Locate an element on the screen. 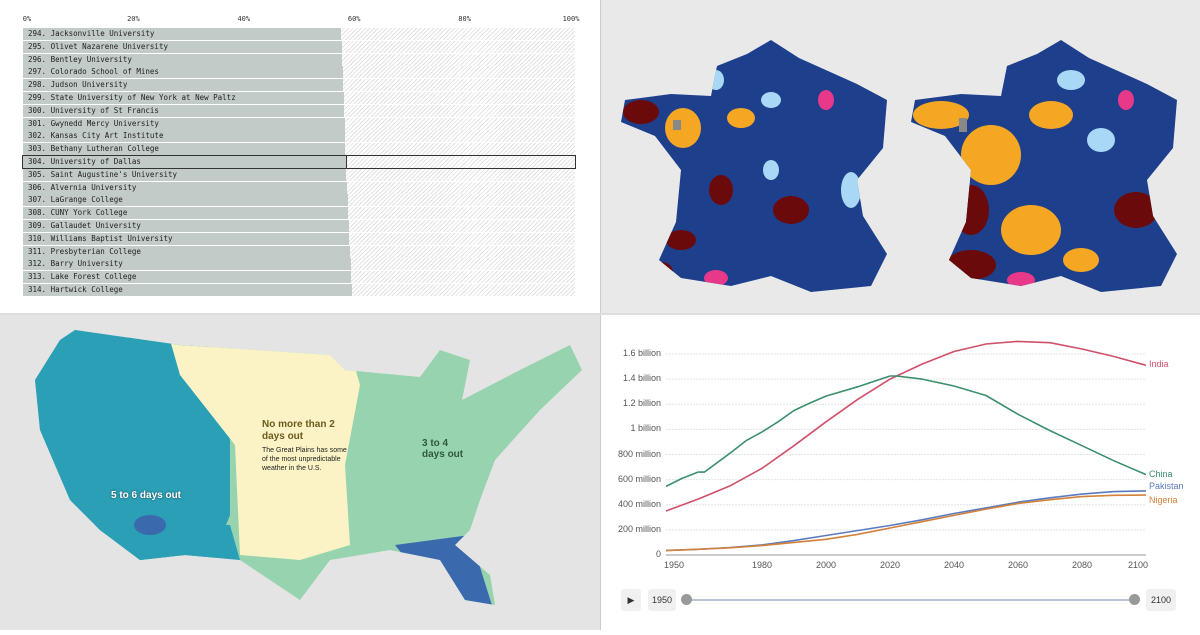  start-year-display: 1950 is located at coordinates (662, 600).